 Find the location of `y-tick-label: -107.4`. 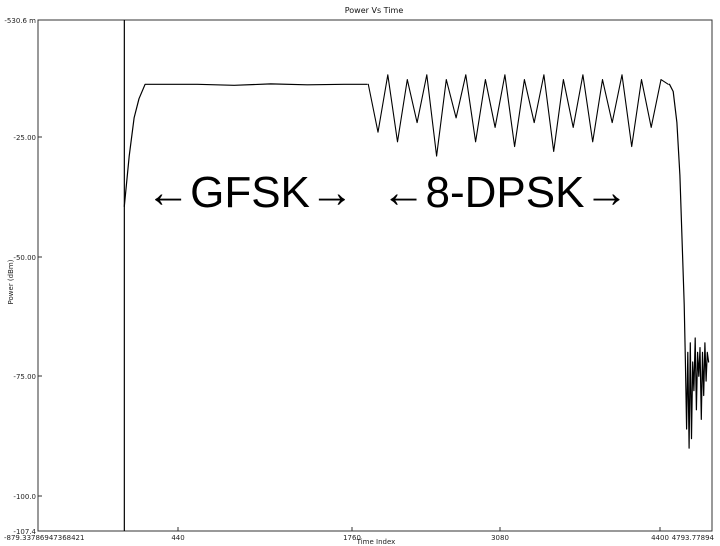

y-tick-label: -107.4 is located at coordinates (24, 532).